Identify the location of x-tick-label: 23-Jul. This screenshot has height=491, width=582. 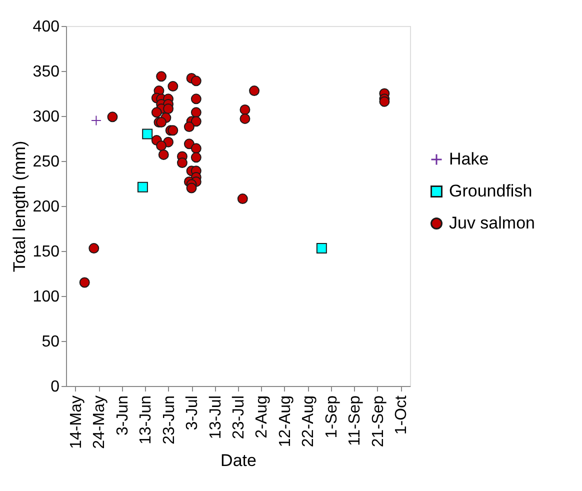
(239, 418).